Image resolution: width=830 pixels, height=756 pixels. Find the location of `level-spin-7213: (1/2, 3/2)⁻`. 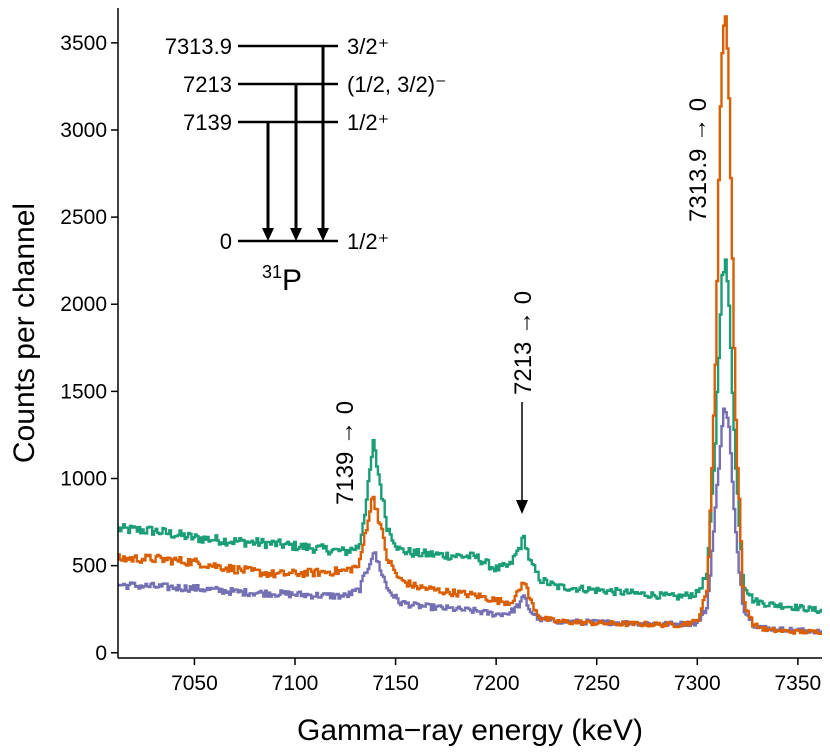

level-spin-7213: (1/2, 3/2)⁻ is located at coordinates (397, 84).